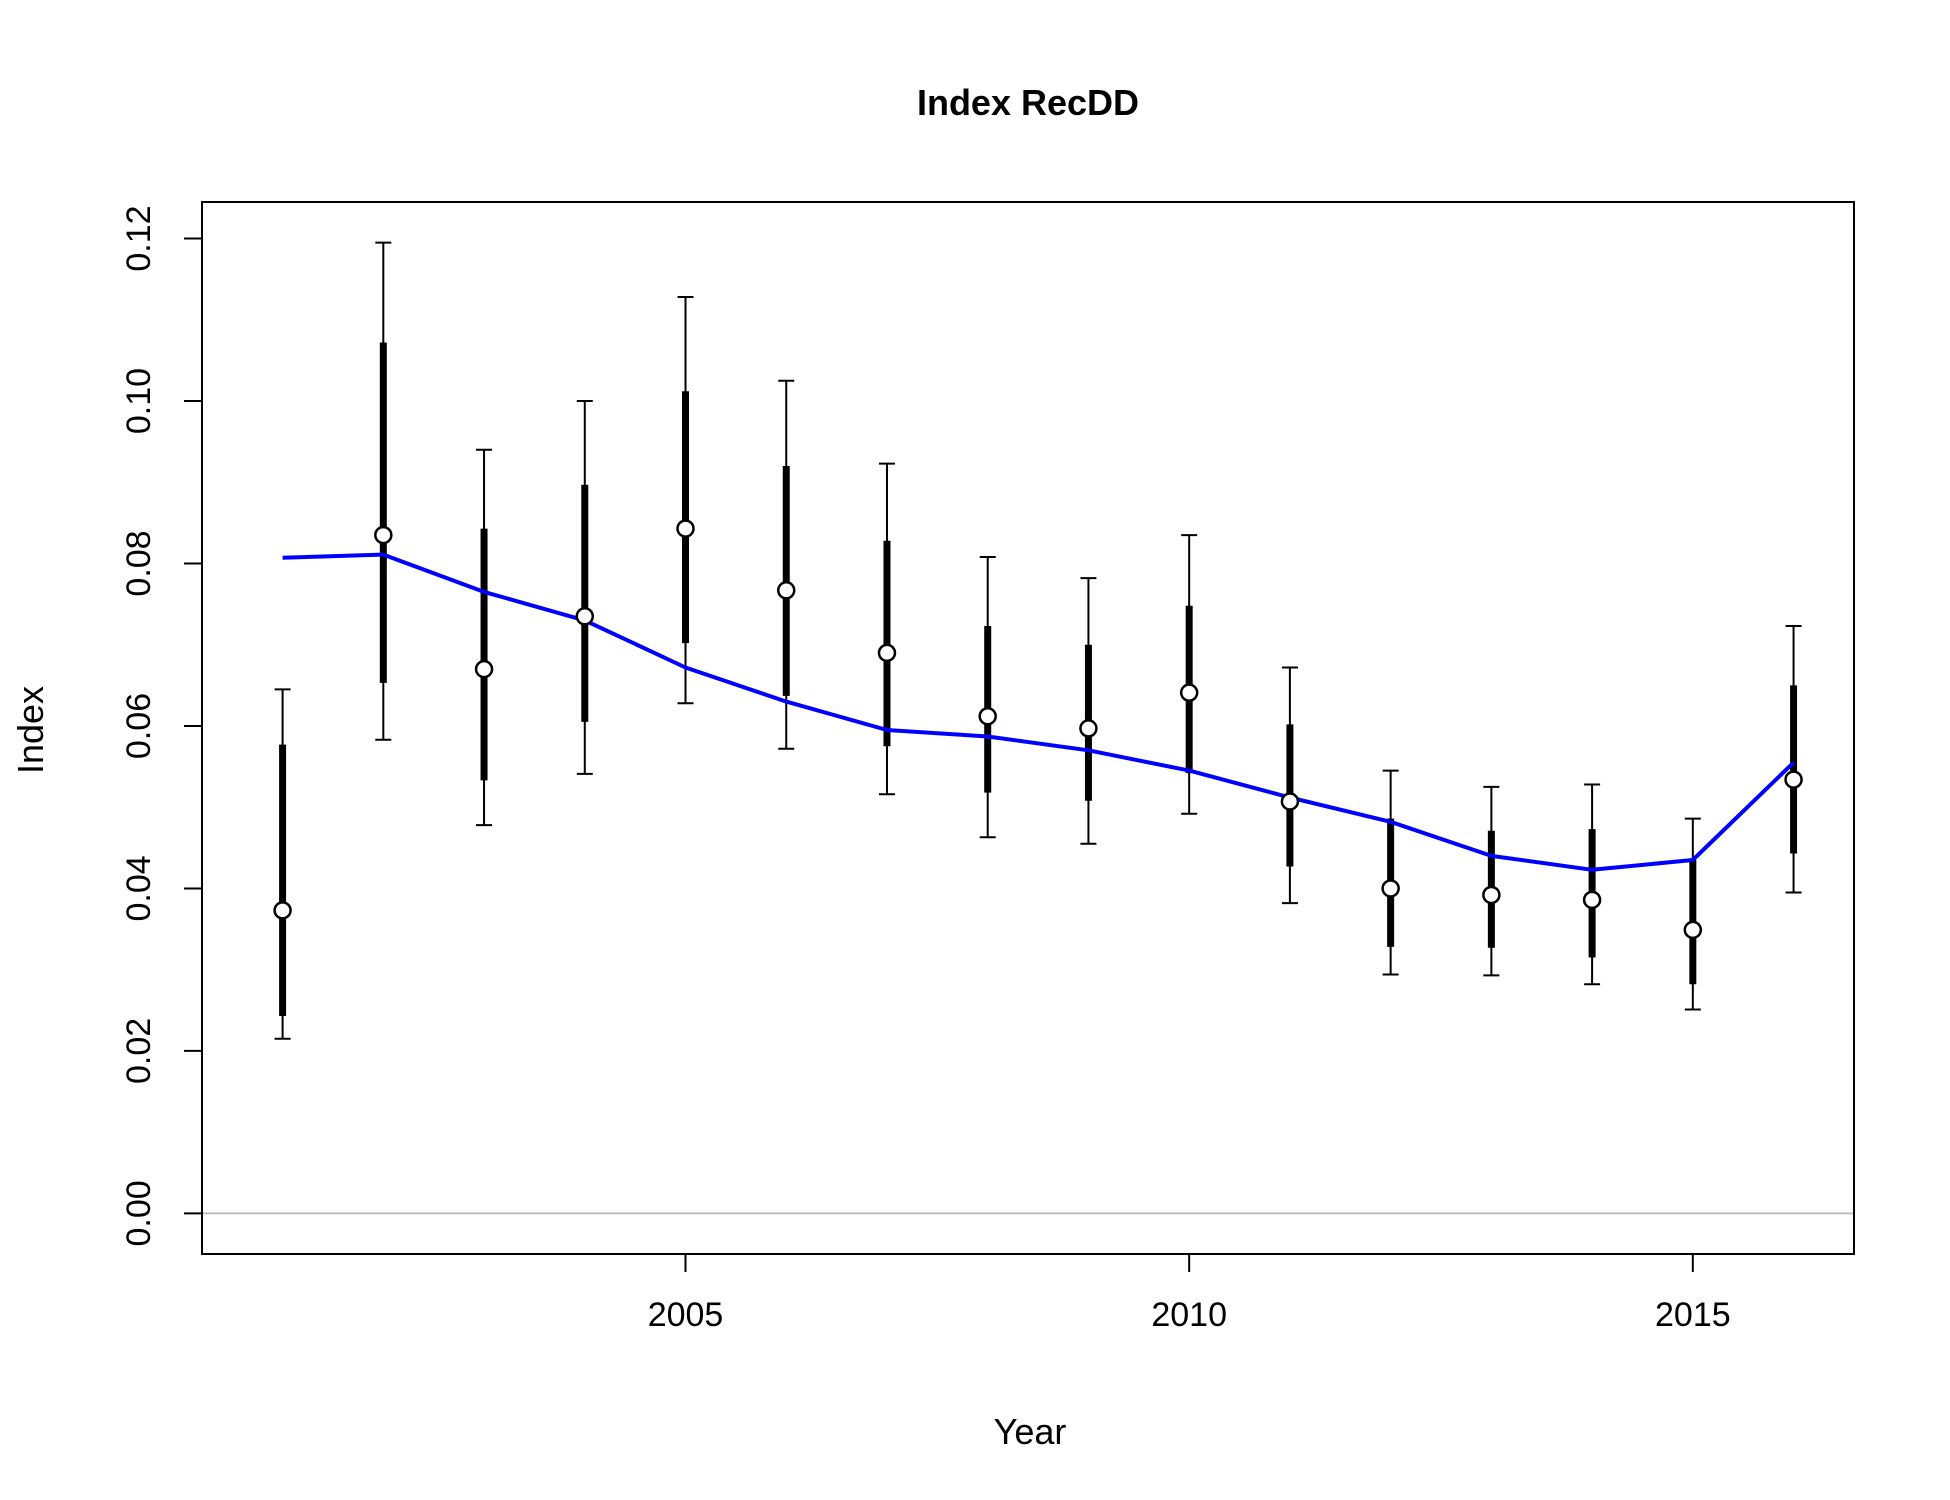  What do you see at coordinates (139, 888) in the screenshot?
I see `y-tick-label: 0.04` at bounding box center [139, 888].